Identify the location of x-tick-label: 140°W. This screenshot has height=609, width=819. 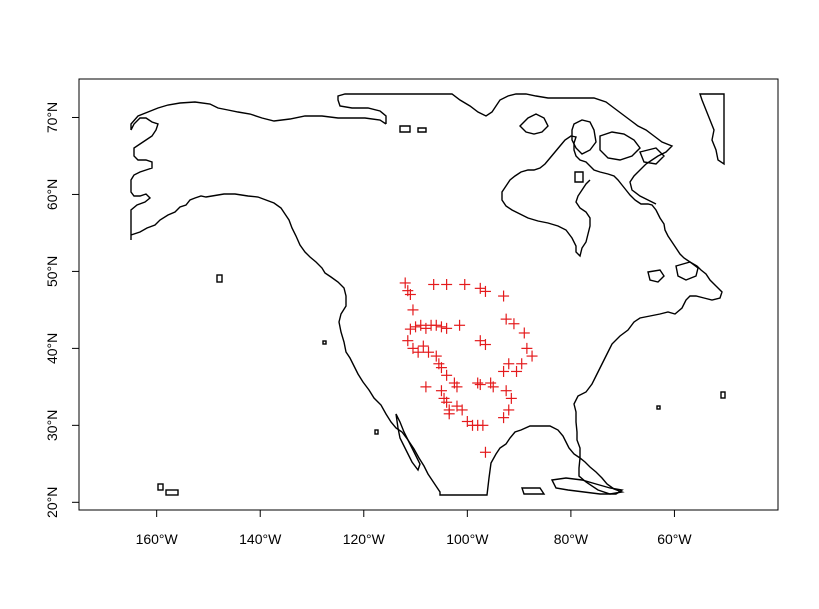
(260, 539).